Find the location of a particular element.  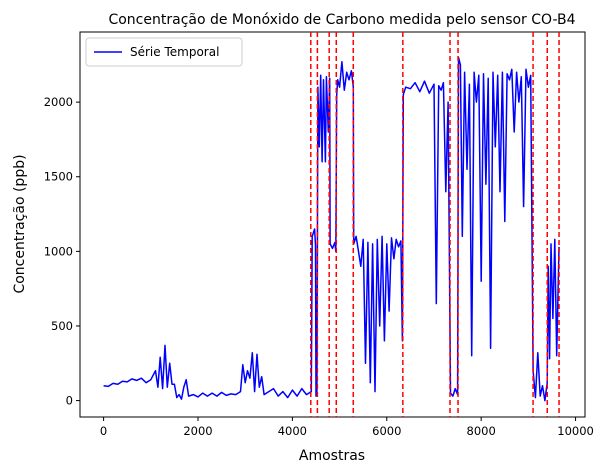

x-tick-label: 6000 is located at coordinates (386, 431).